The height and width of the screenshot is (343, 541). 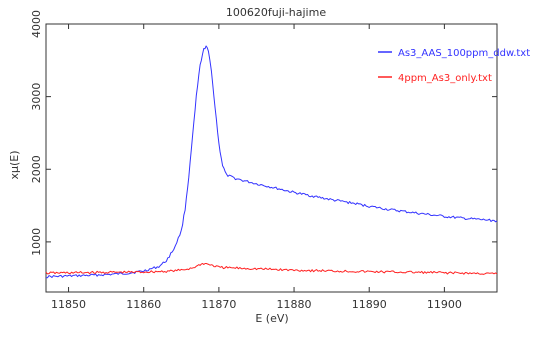 What do you see at coordinates (36, 242) in the screenshot?
I see `y-tick-label: 1000` at bounding box center [36, 242].